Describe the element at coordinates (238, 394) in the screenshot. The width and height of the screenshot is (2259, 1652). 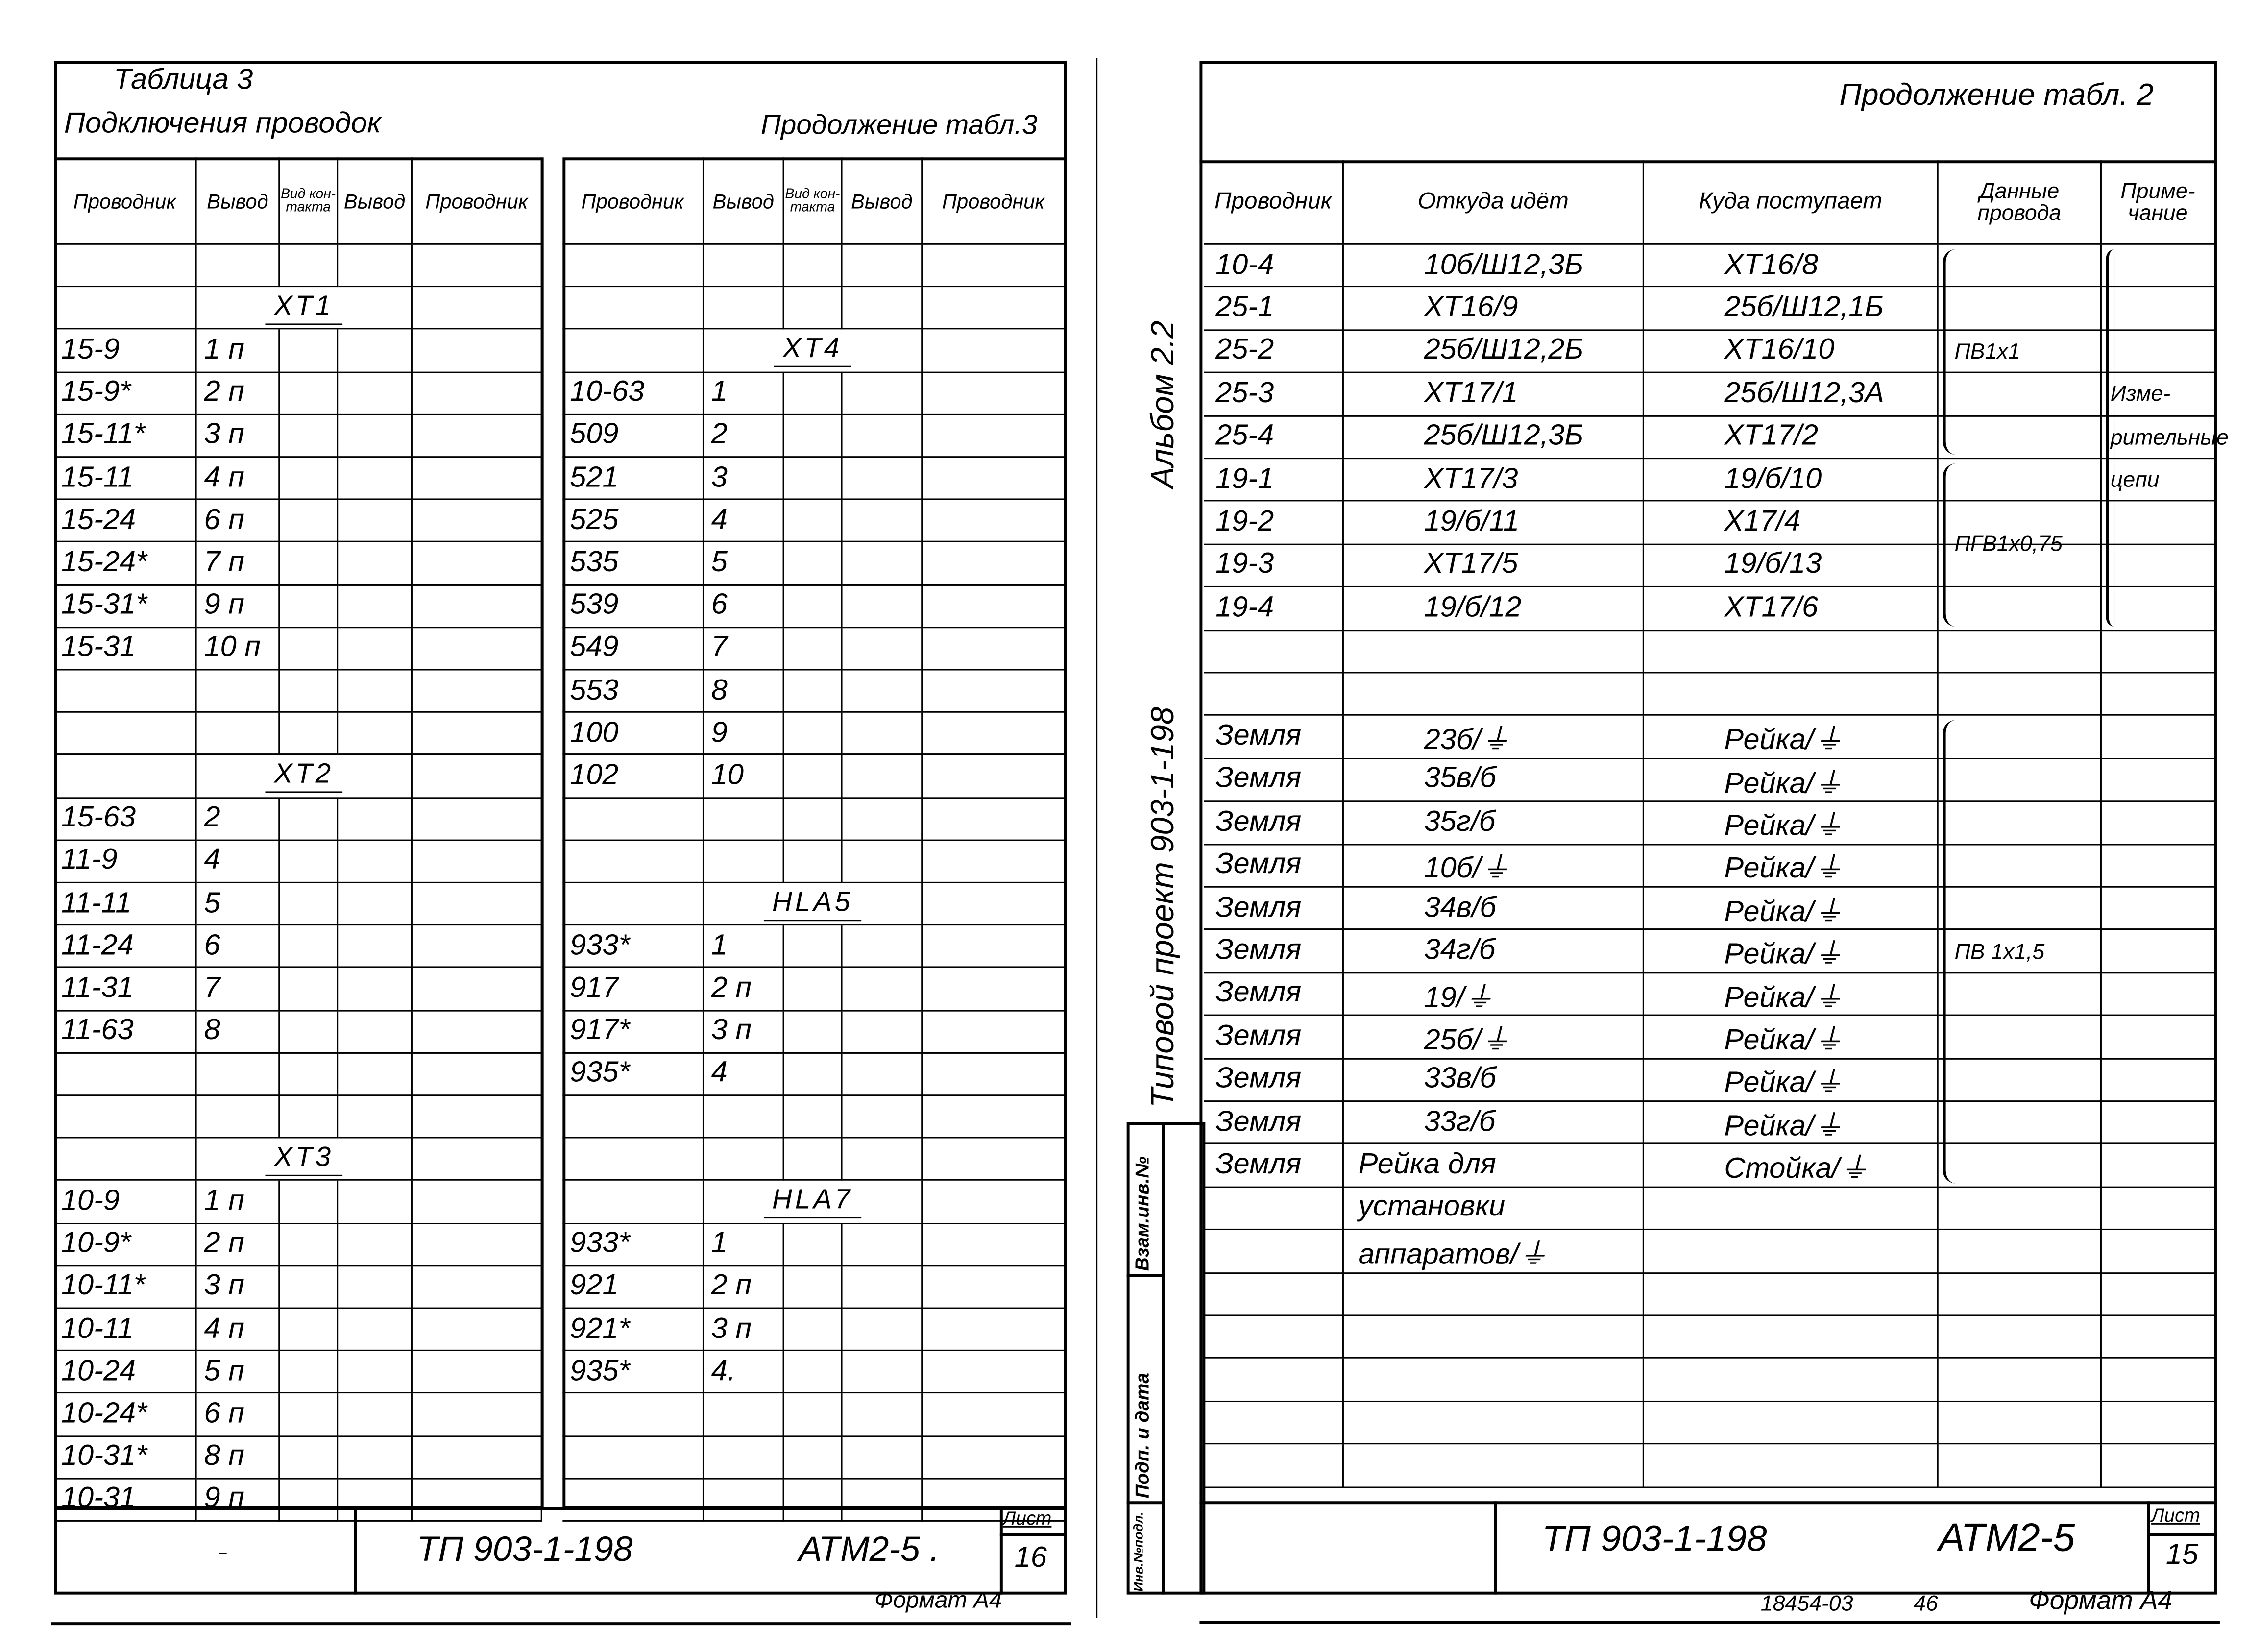
I see `cell-pin: 2 п` at that location.